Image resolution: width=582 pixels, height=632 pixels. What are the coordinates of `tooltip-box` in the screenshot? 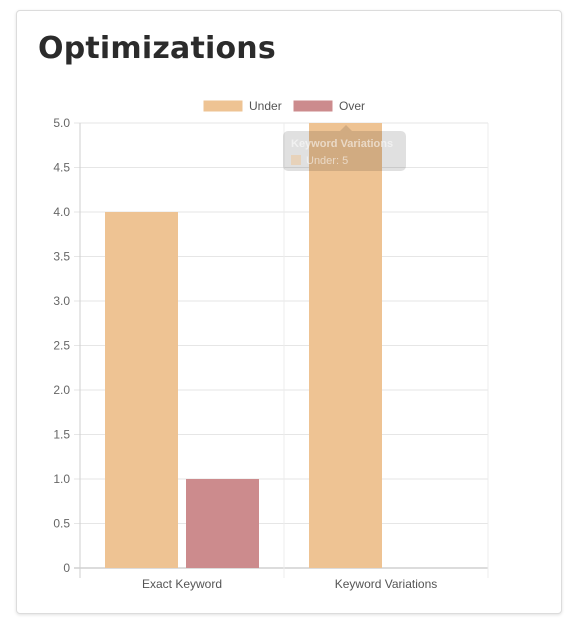 It's located at (344, 151).